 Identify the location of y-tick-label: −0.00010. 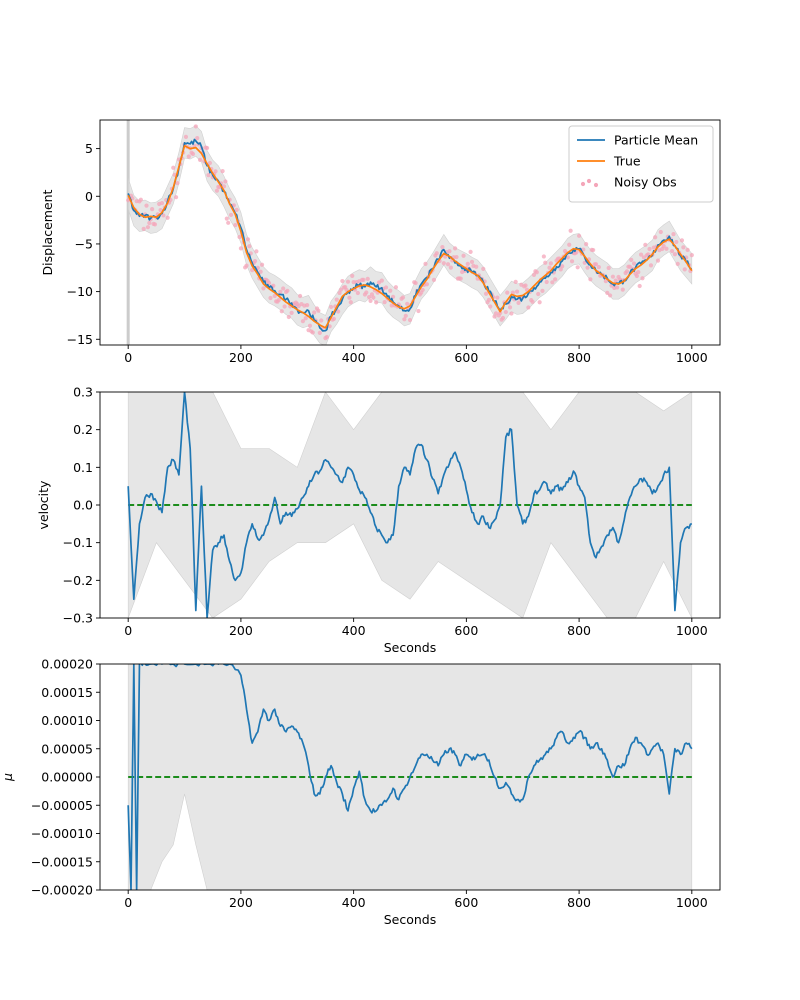
(62, 833).